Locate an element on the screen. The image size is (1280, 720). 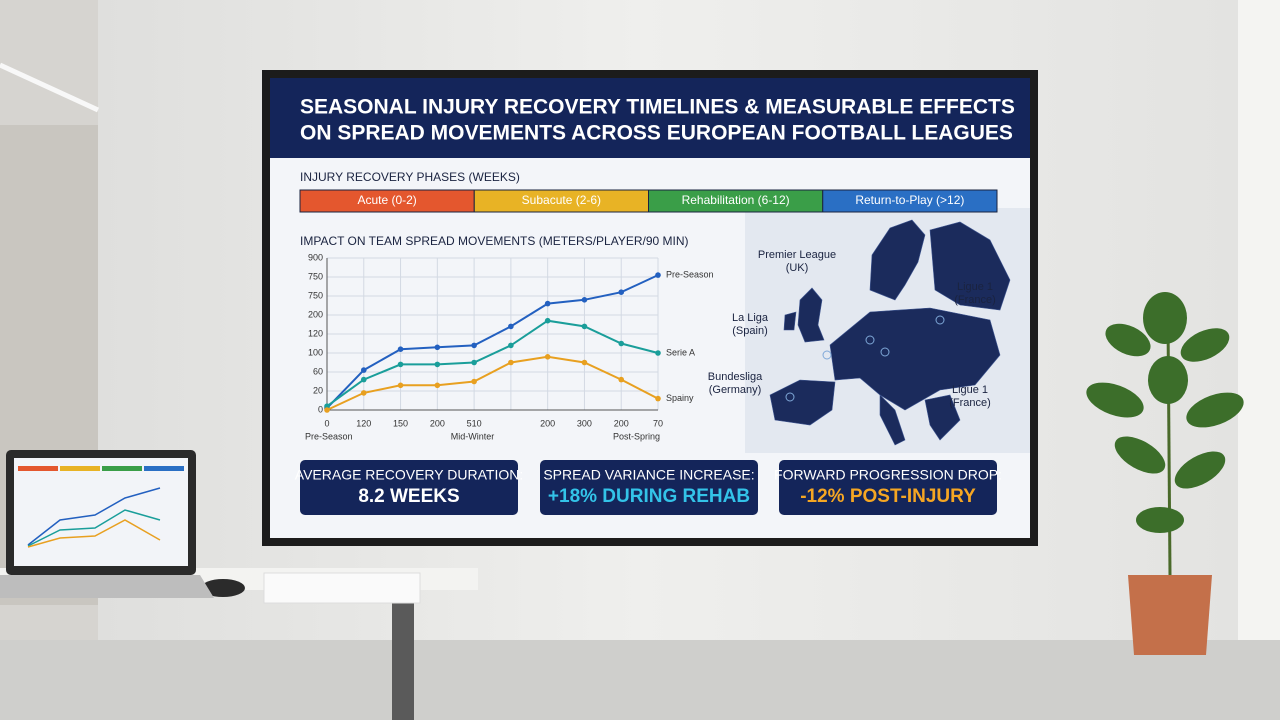
season-label: Mid-Winter is located at coordinates (473, 436).